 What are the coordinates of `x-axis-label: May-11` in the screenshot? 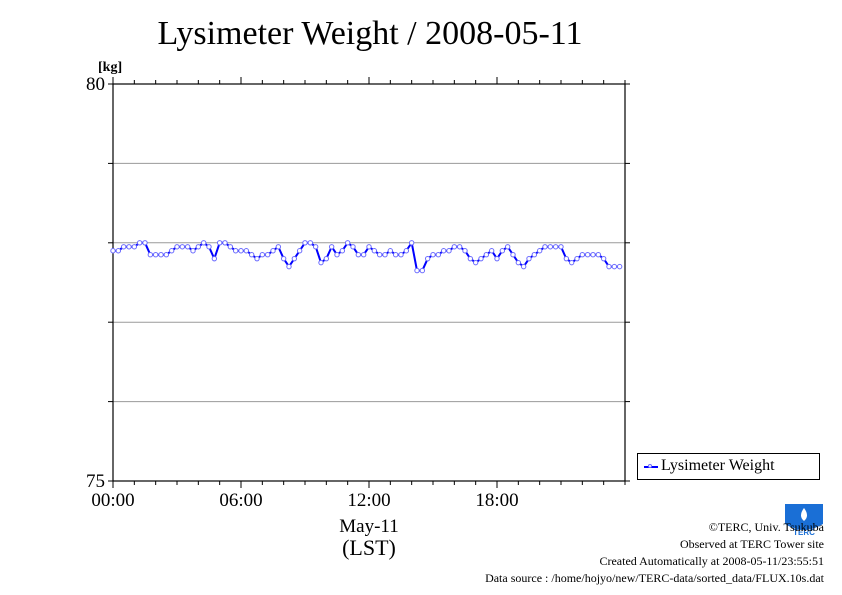 It's located at (368, 526).